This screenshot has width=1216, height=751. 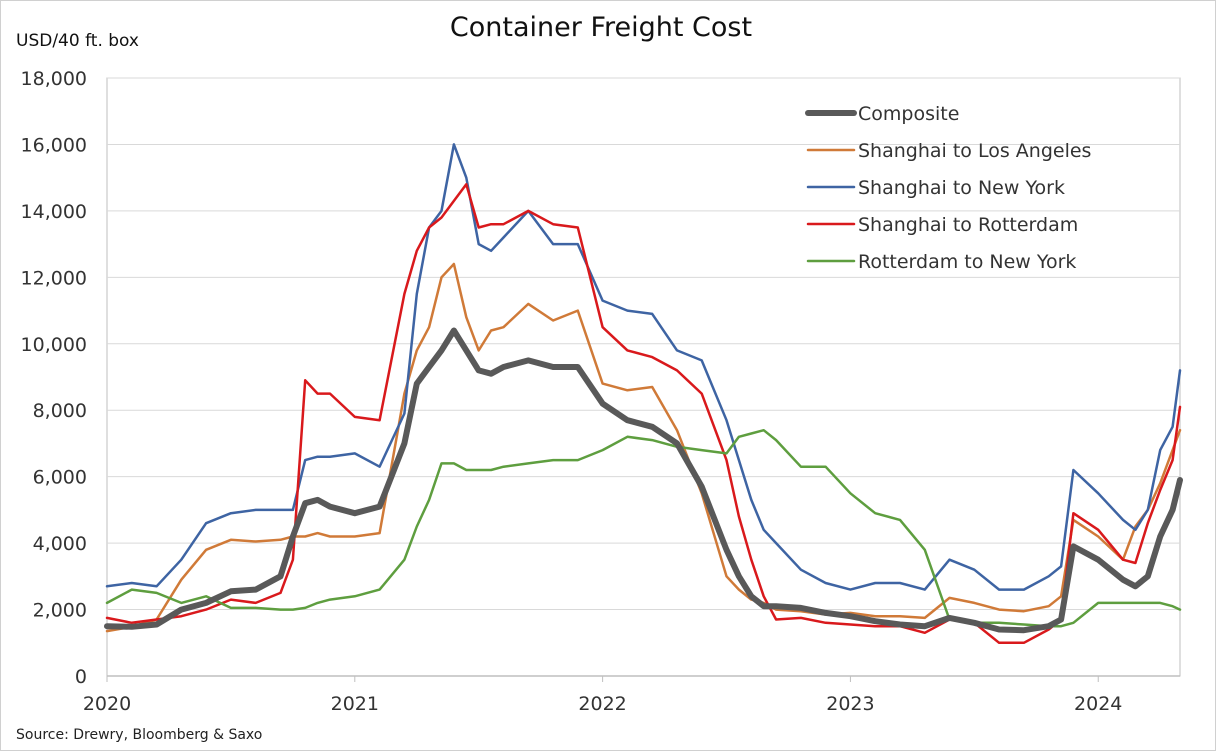 I want to click on y-tick-label: 14,000, so click(x=54, y=212).